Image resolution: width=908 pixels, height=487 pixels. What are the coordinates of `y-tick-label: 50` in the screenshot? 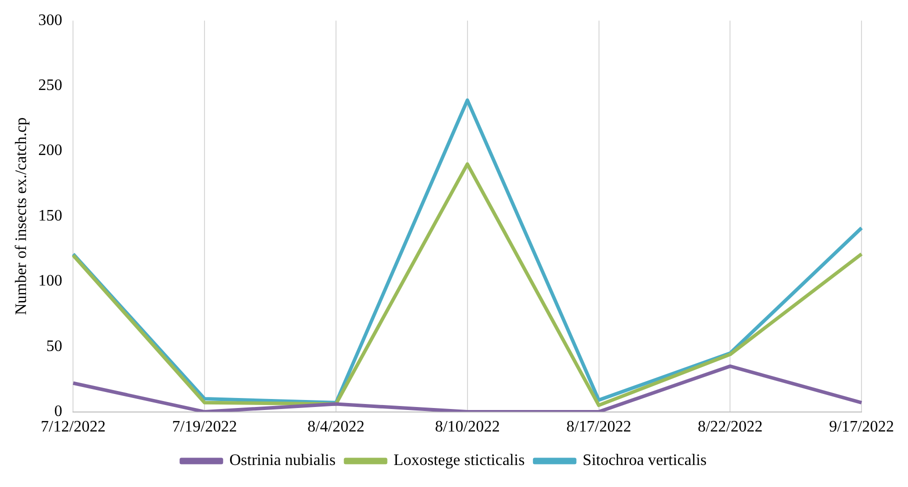 It's located at (54, 346).